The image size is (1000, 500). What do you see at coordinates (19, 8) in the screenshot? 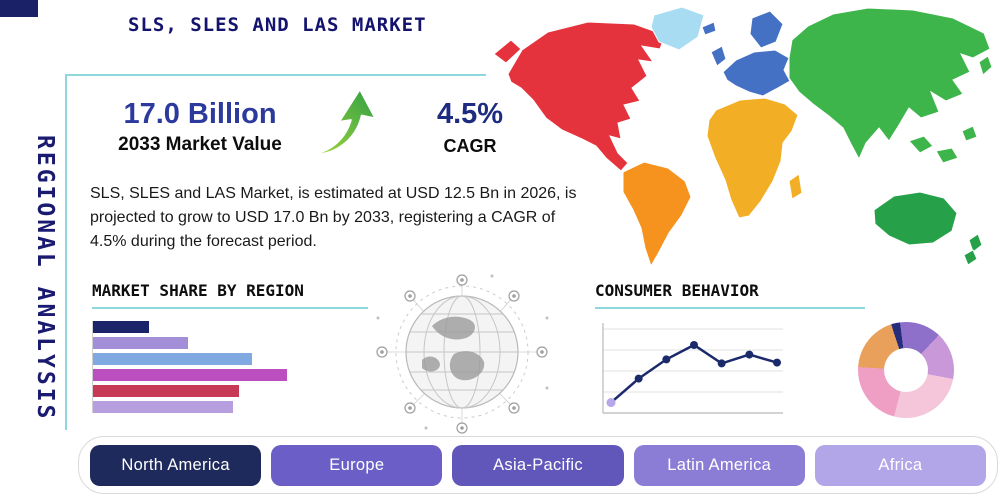
I see `corner-accent` at bounding box center [19, 8].